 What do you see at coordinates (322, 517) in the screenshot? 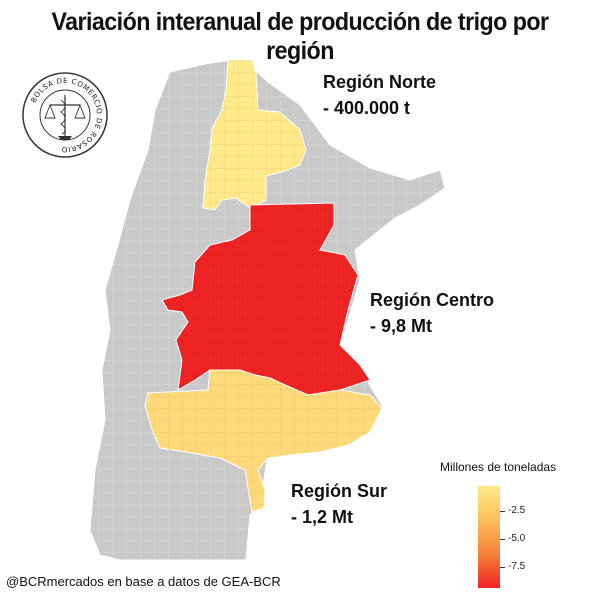
I see `region-sur-value: - 1,2 Mt` at bounding box center [322, 517].